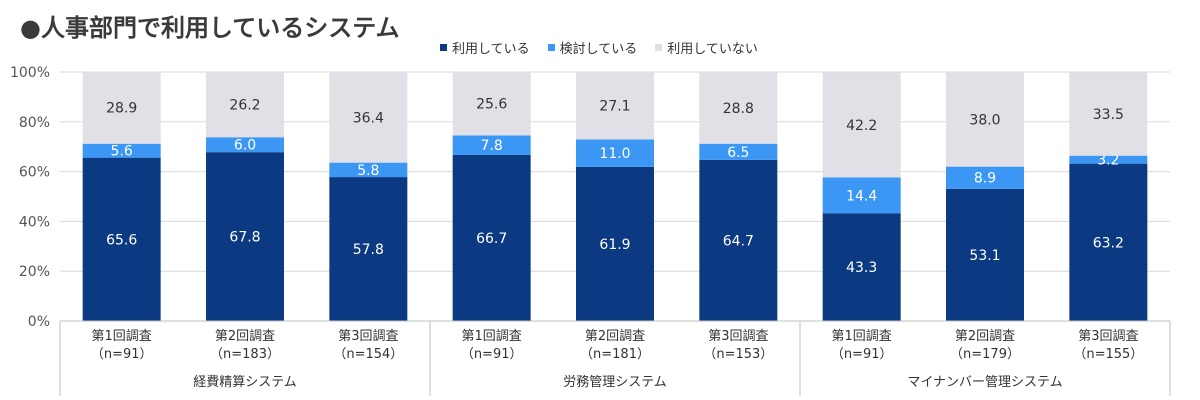 The image size is (1200, 400). I want to click on legend-item-considering: 検討している, so click(592, 47).